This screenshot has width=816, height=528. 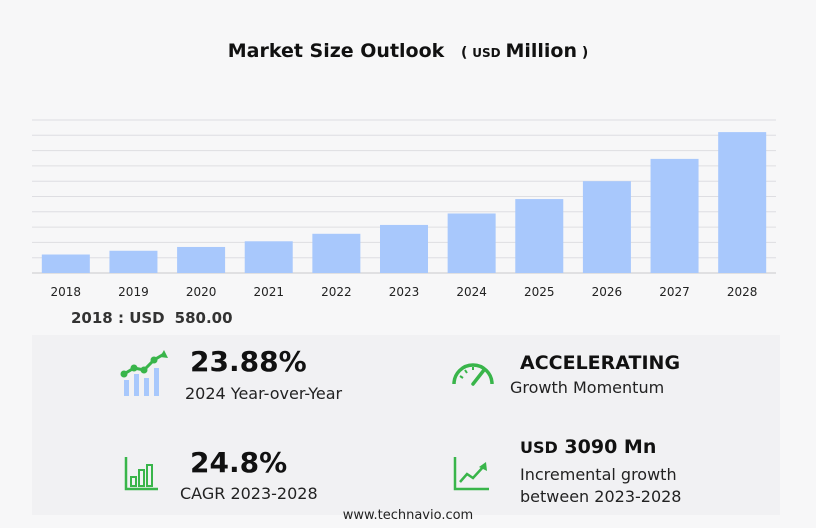 What do you see at coordinates (141, 474) in the screenshot?
I see `bar-chart-icon` at bounding box center [141, 474].